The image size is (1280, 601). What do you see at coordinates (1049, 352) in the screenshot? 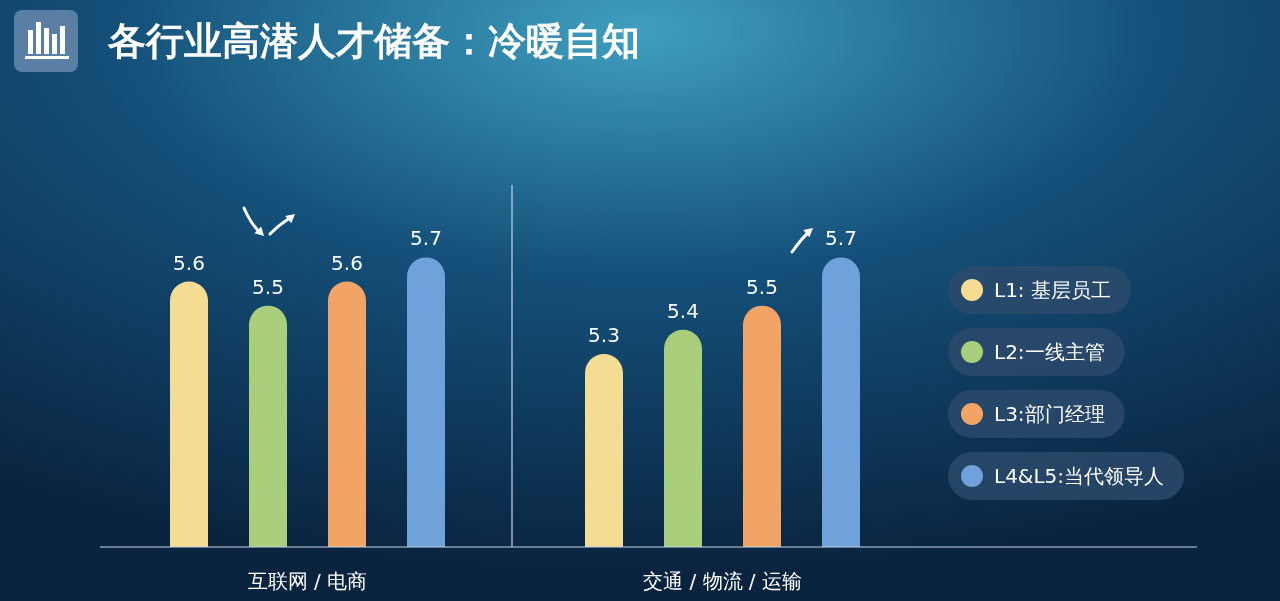
I see `legend-label: L2:一线主管` at bounding box center [1049, 352].